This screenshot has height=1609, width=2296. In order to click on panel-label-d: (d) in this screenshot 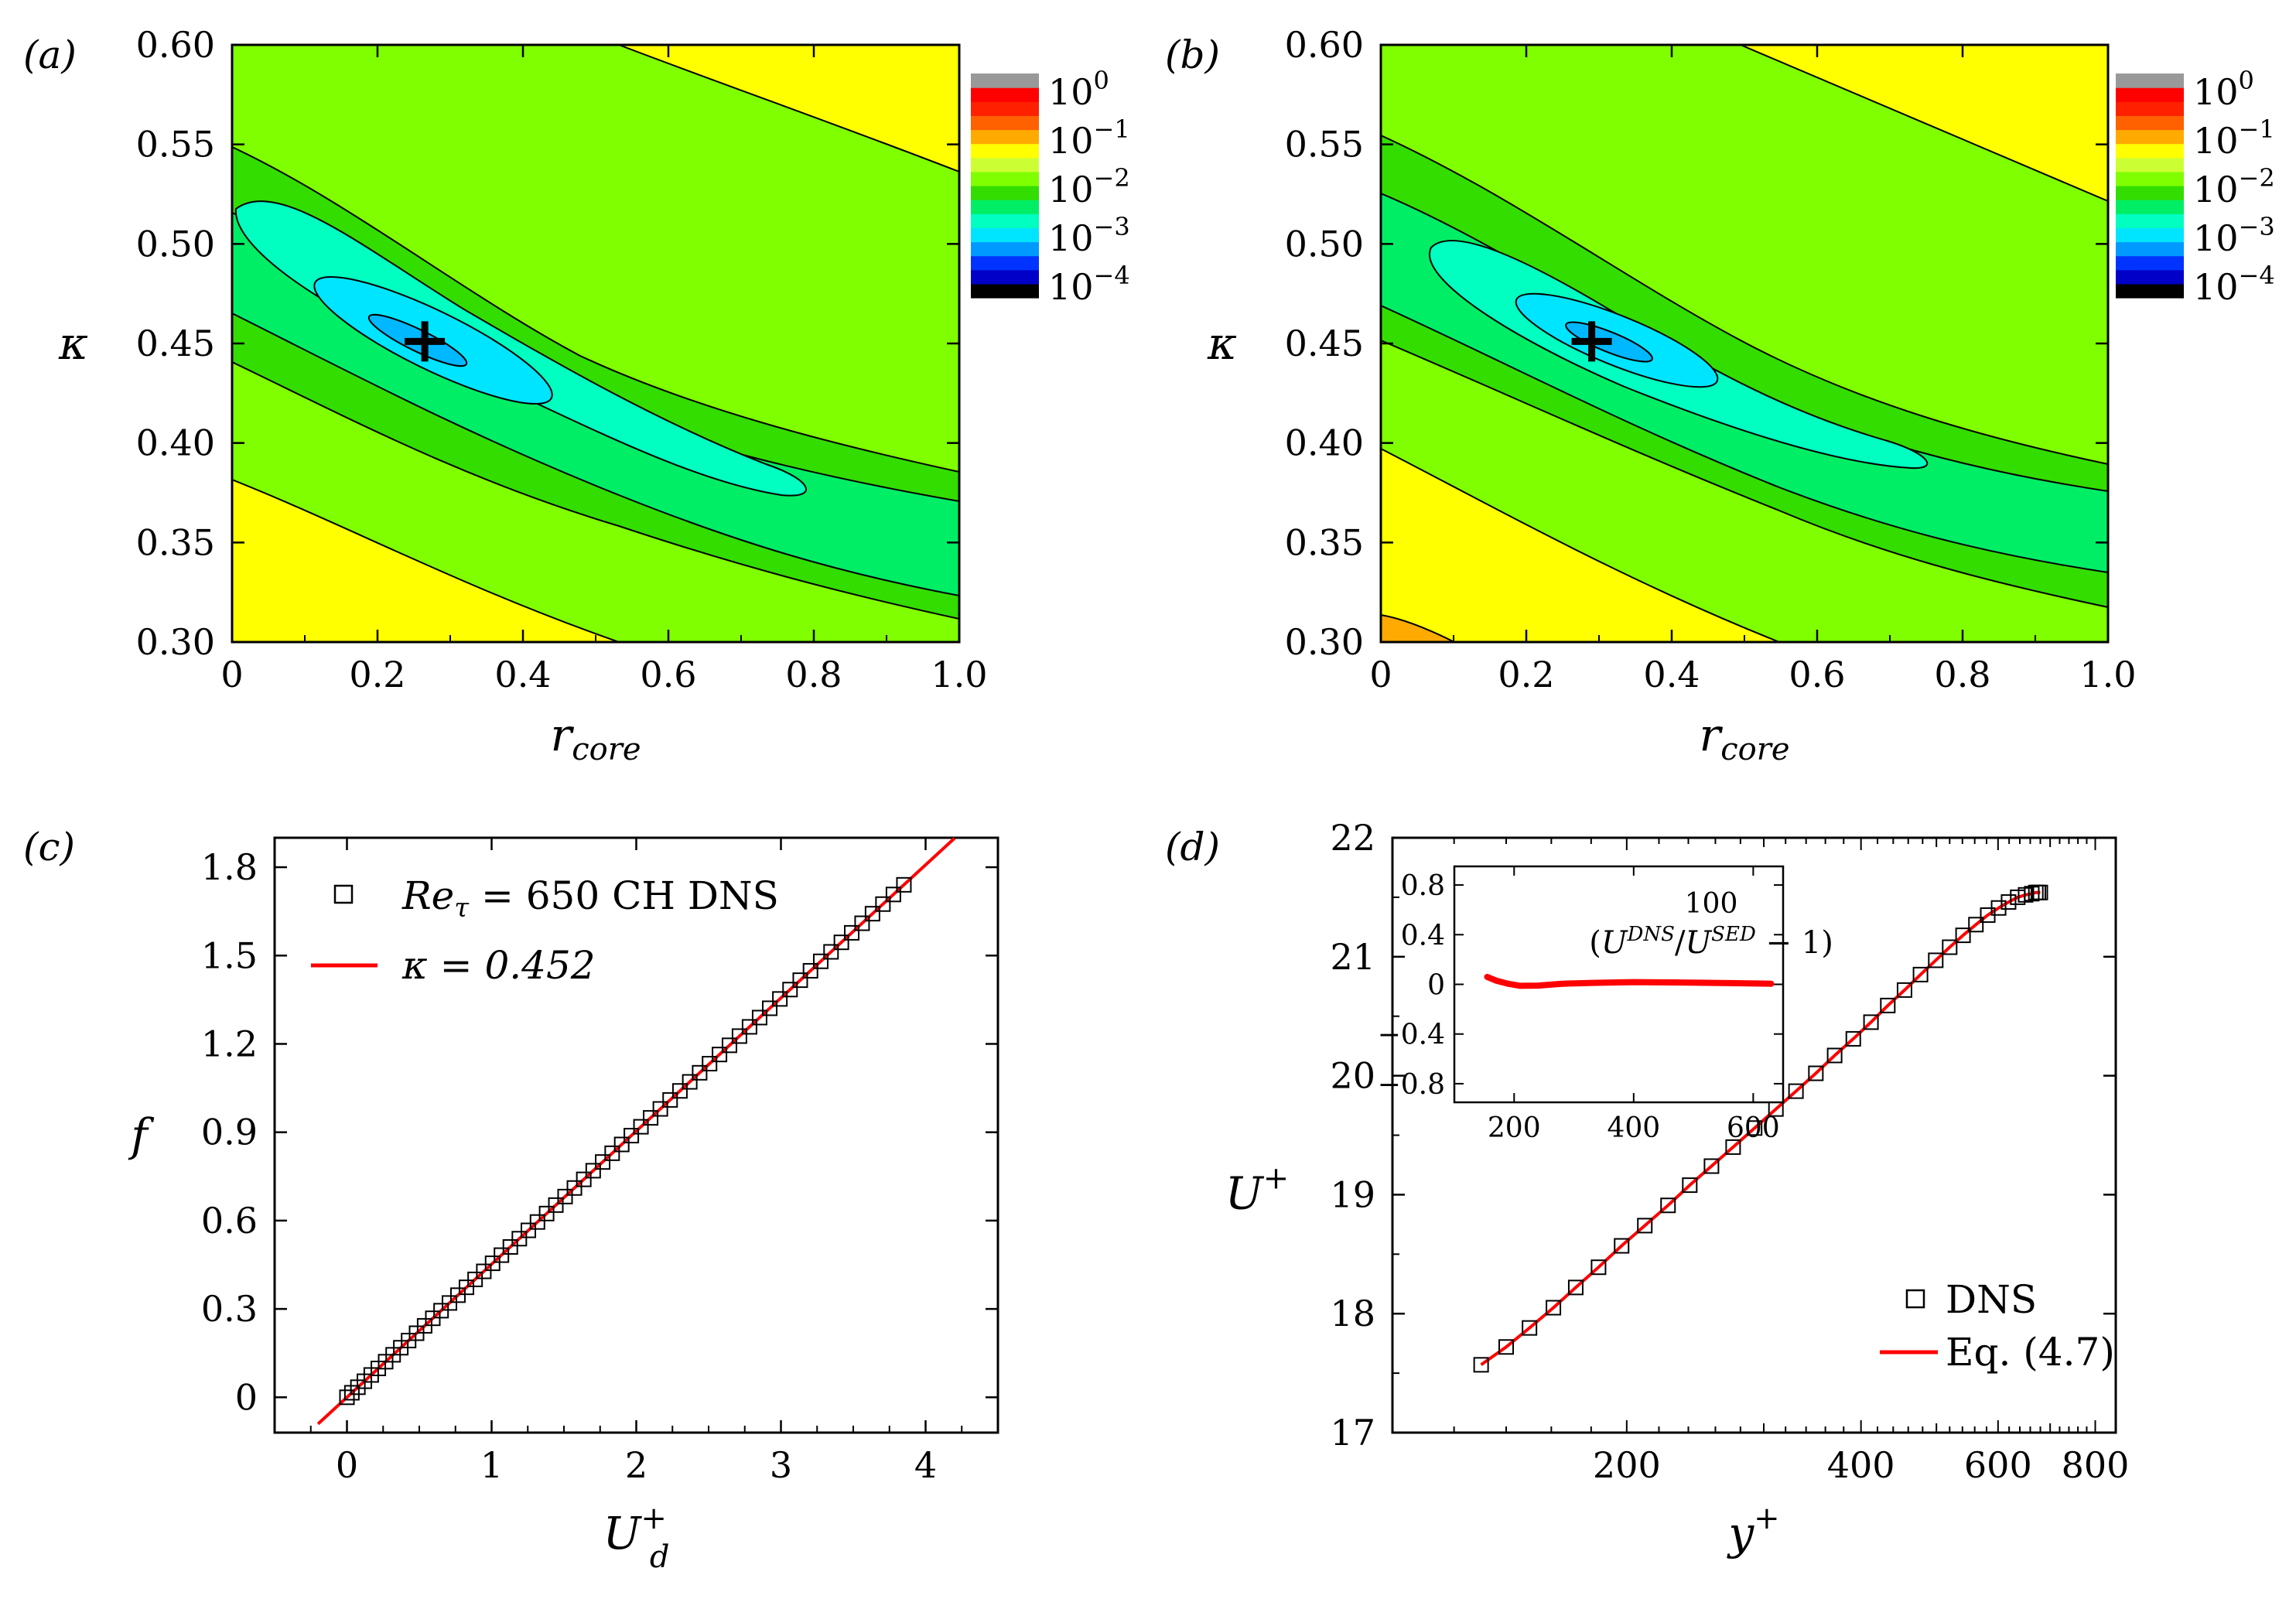, I will do `click(1192, 847)`.